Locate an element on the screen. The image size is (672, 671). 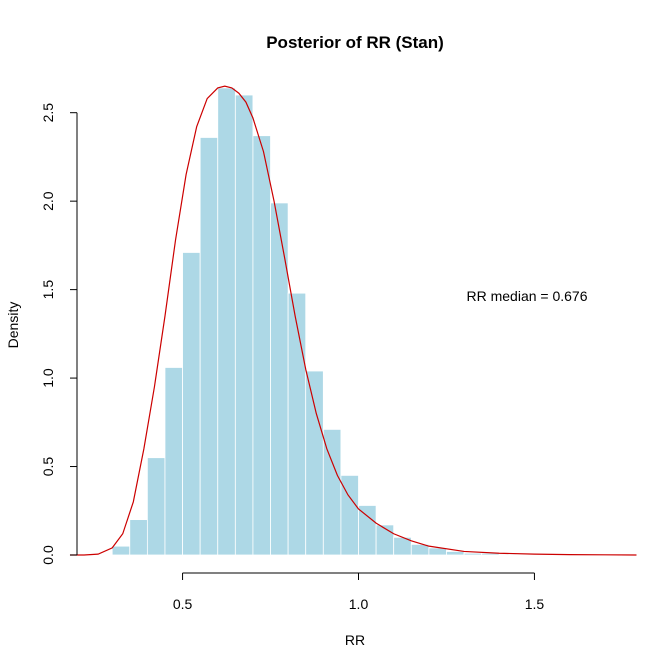
y-tick-label: 0.0 is located at coordinates (48, 555).